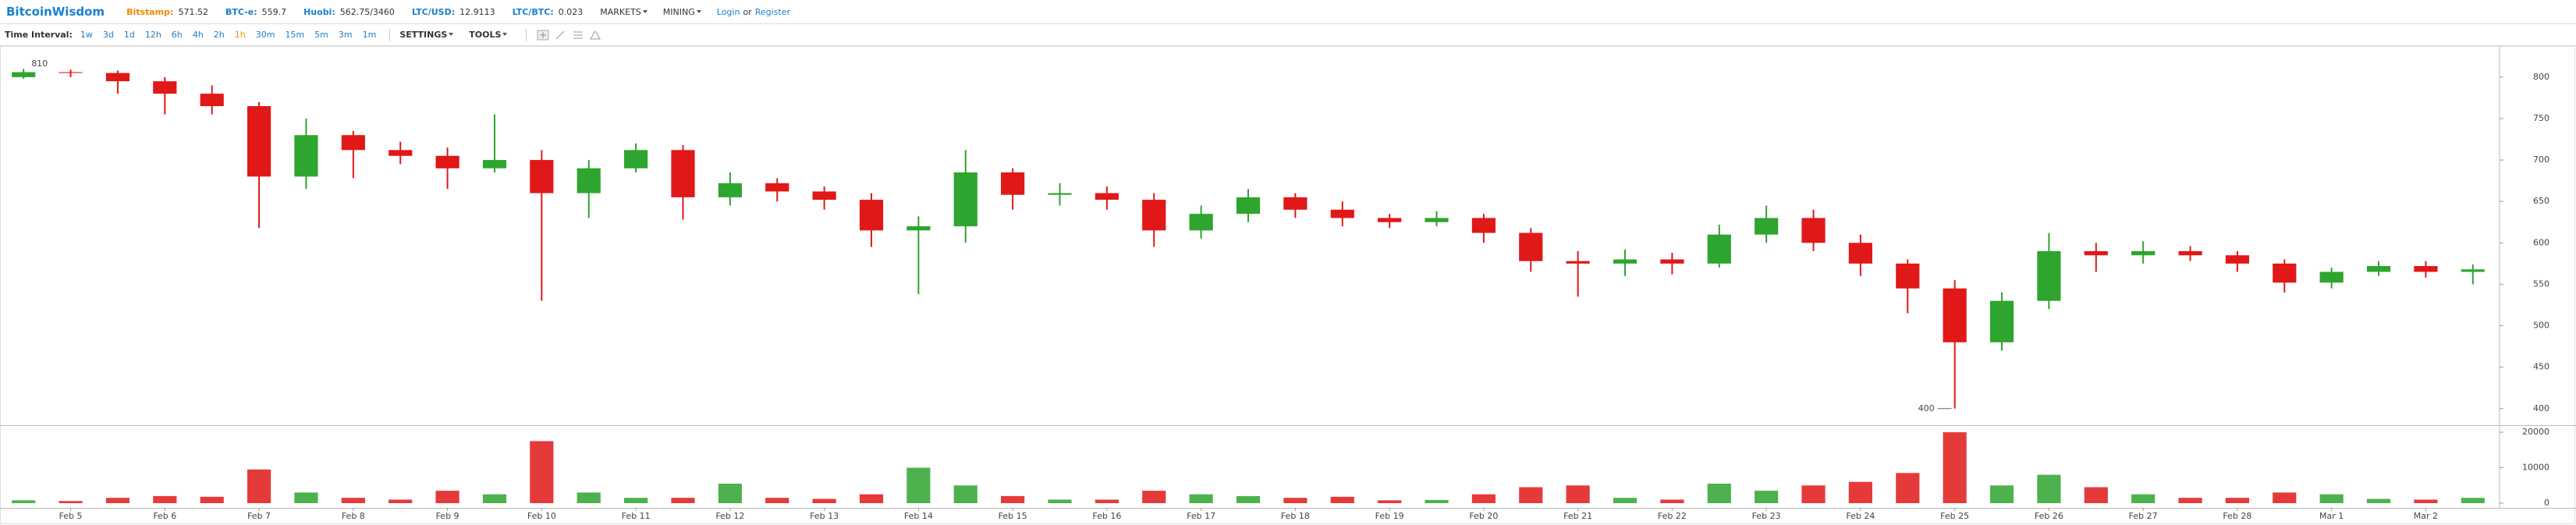 The image size is (2576, 525). Describe the element at coordinates (108, 35) in the screenshot. I see `interval-button: 3d` at that location.